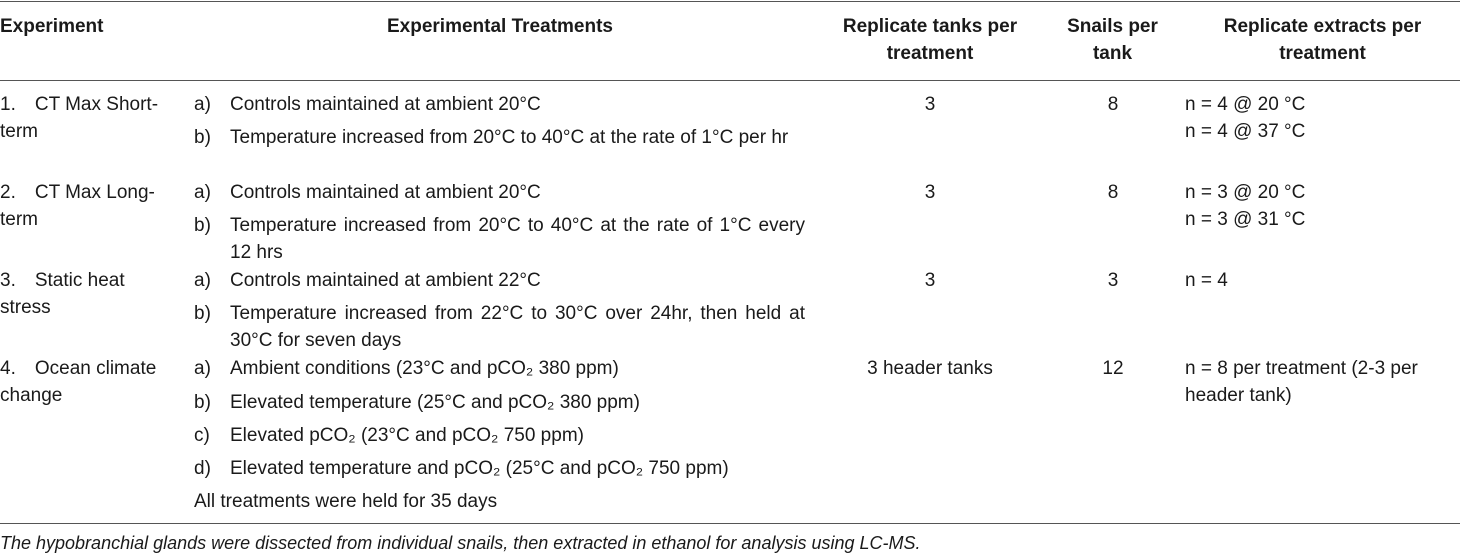  Describe the element at coordinates (930, 192) in the screenshot. I see `row-2-tanks: 3` at that location.